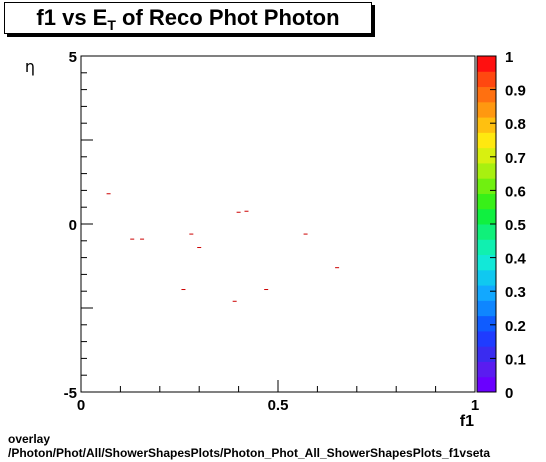 This screenshot has width=546, height=462. I want to click on chart-title-box: f1 vs ET of Reco Phot Photon, so click(188, 18).